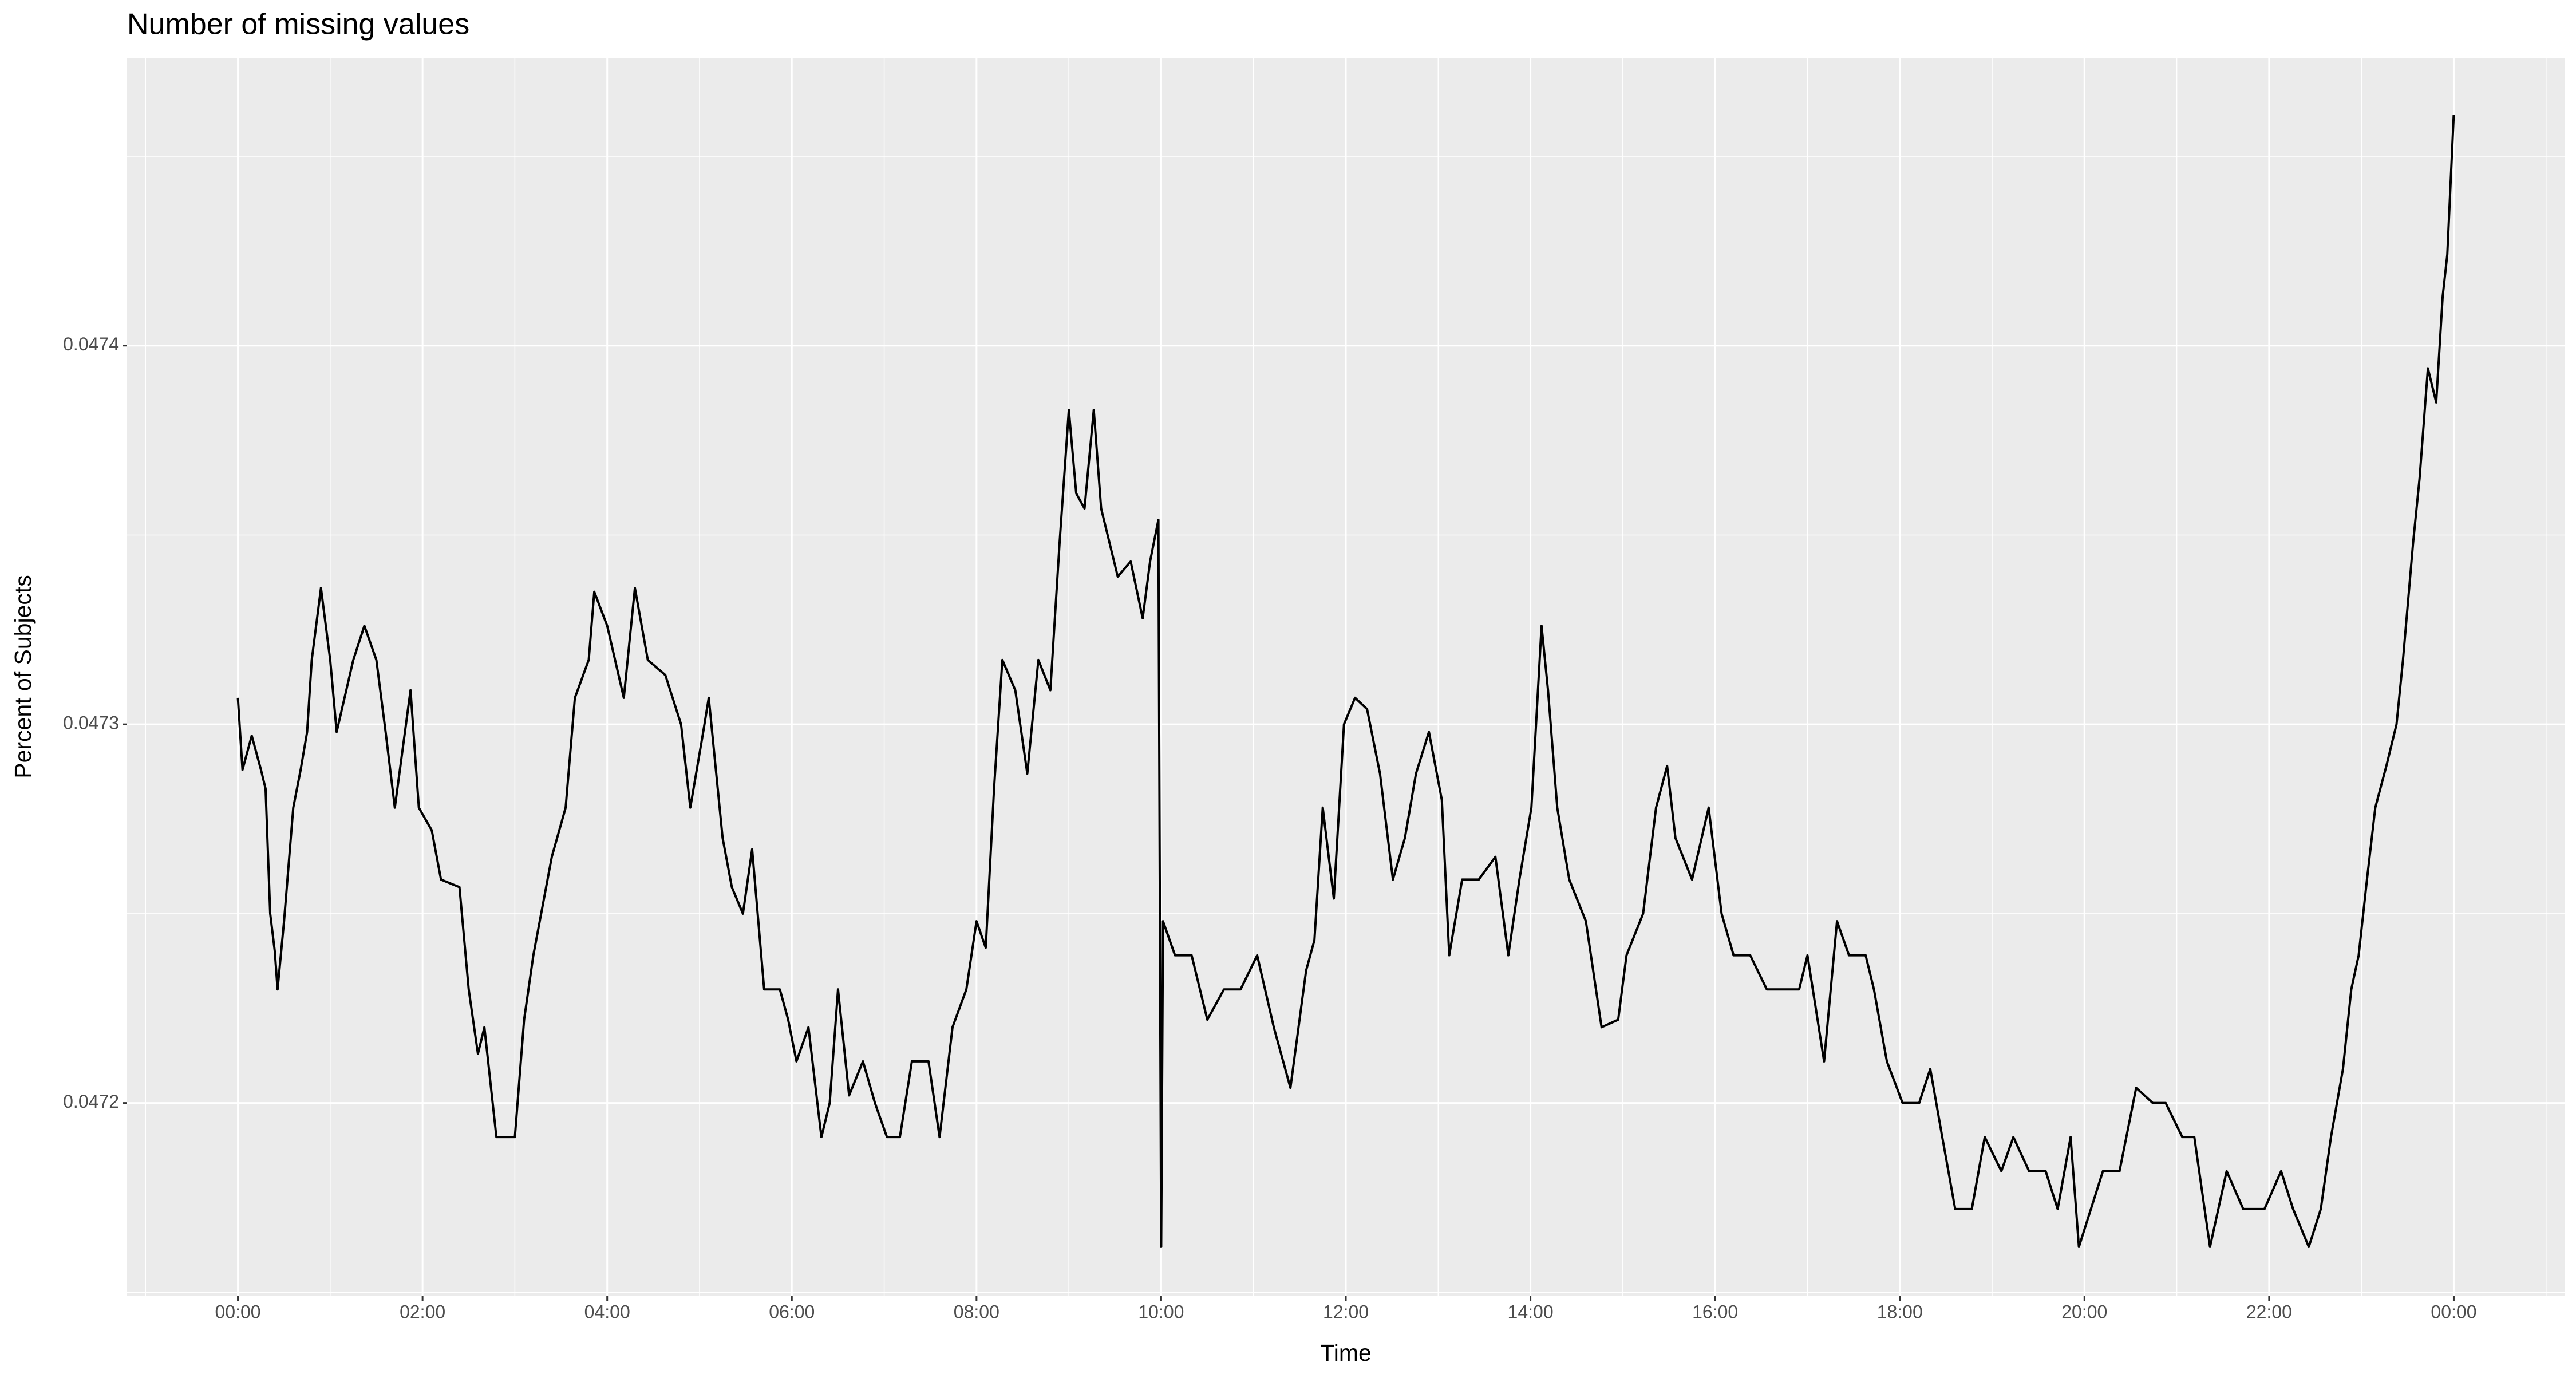 The image size is (2576, 1374). What do you see at coordinates (91, 723) in the screenshot?
I see `y-tick-label: 0.0473` at bounding box center [91, 723].